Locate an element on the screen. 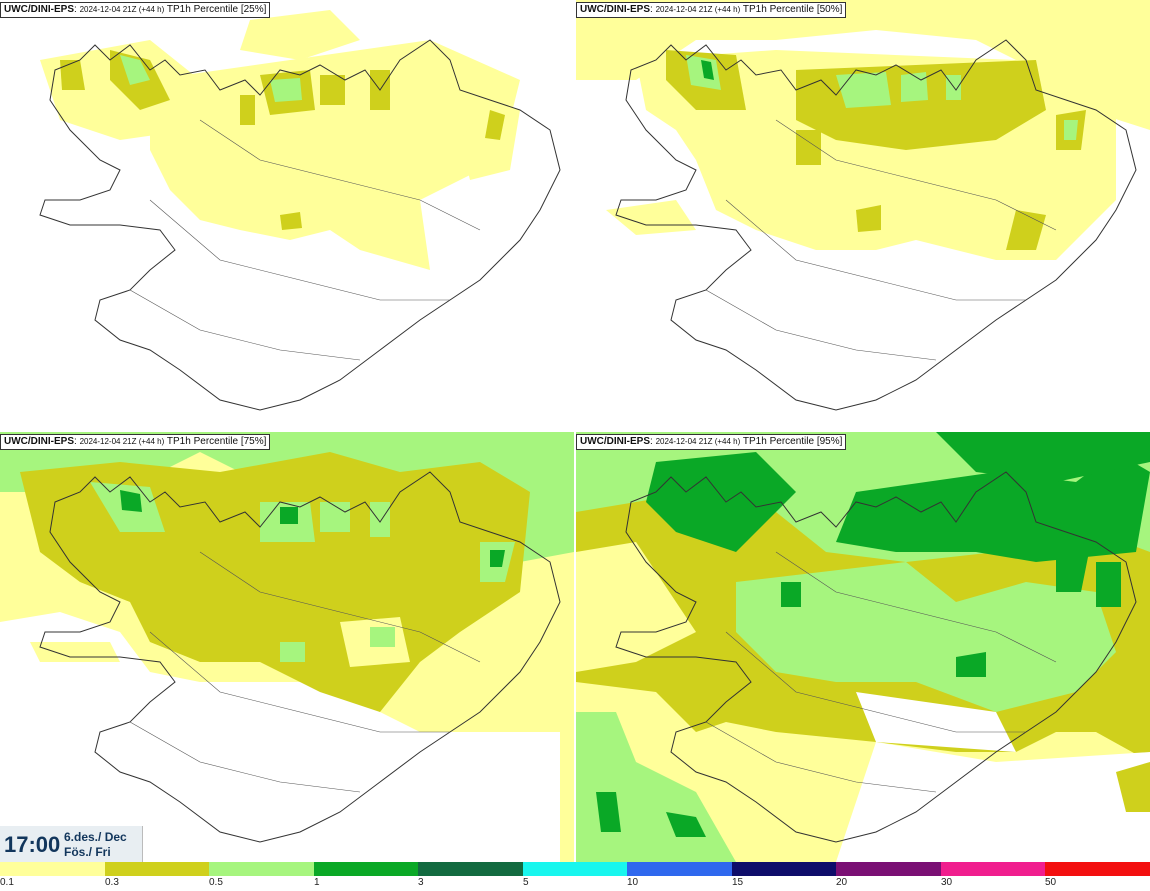  panel-divider-horizontal is located at coordinates (575, 431).